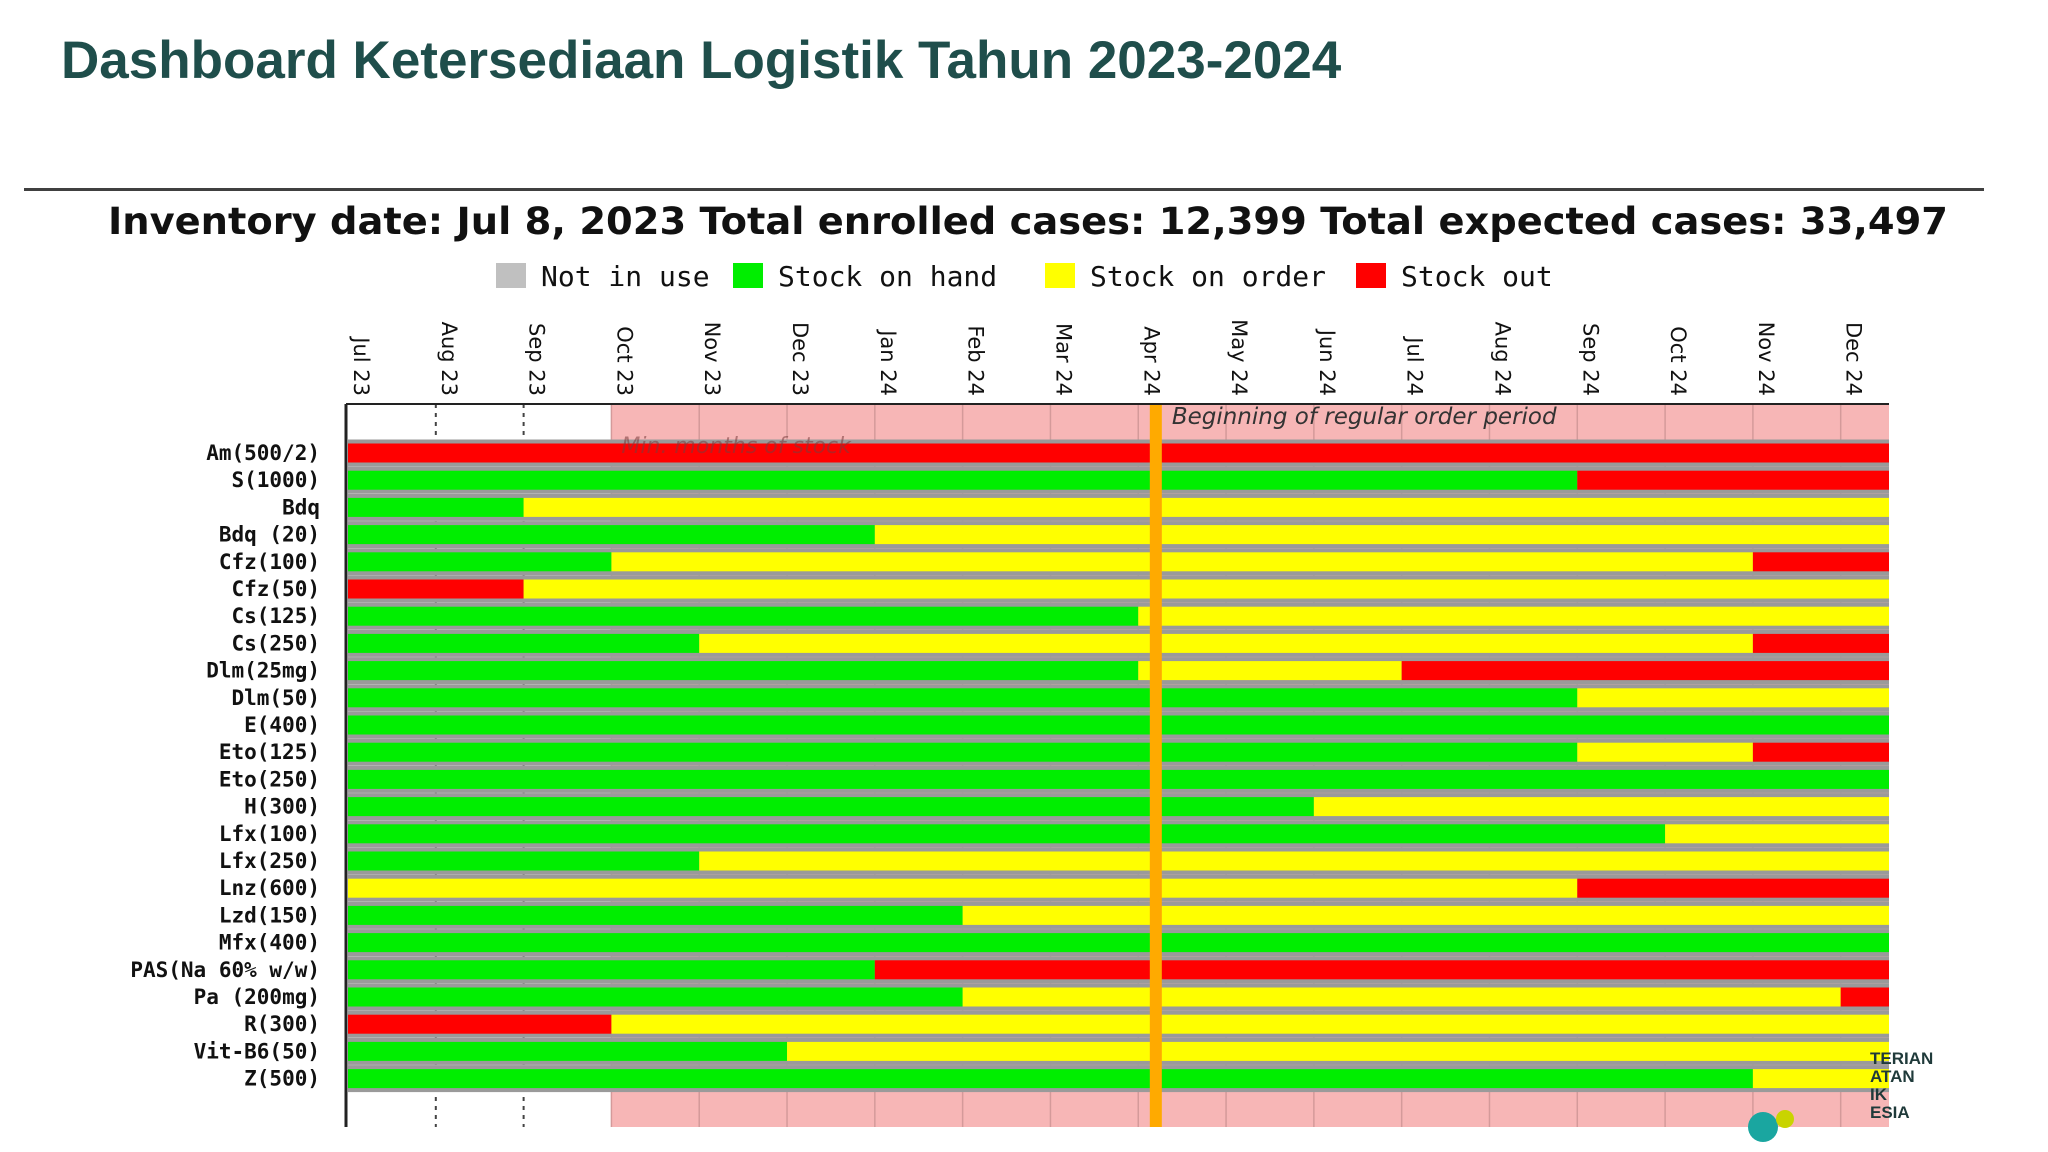 This screenshot has width=2048, height=1152. I want to click on row-label: Dlm(25mg), so click(263, 671).